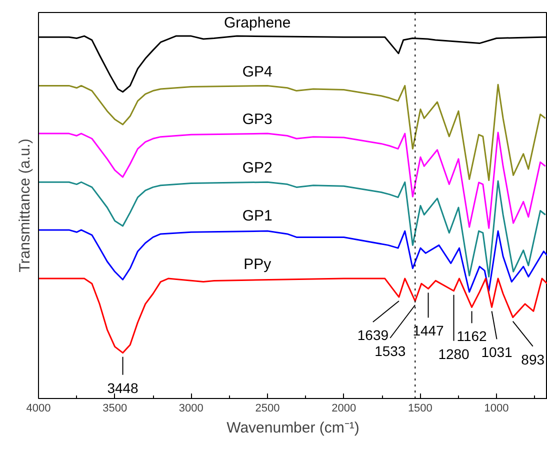 The image size is (547, 450). Describe the element at coordinates (123, 388) in the screenshot. I see `annotation: 3448` at that location.